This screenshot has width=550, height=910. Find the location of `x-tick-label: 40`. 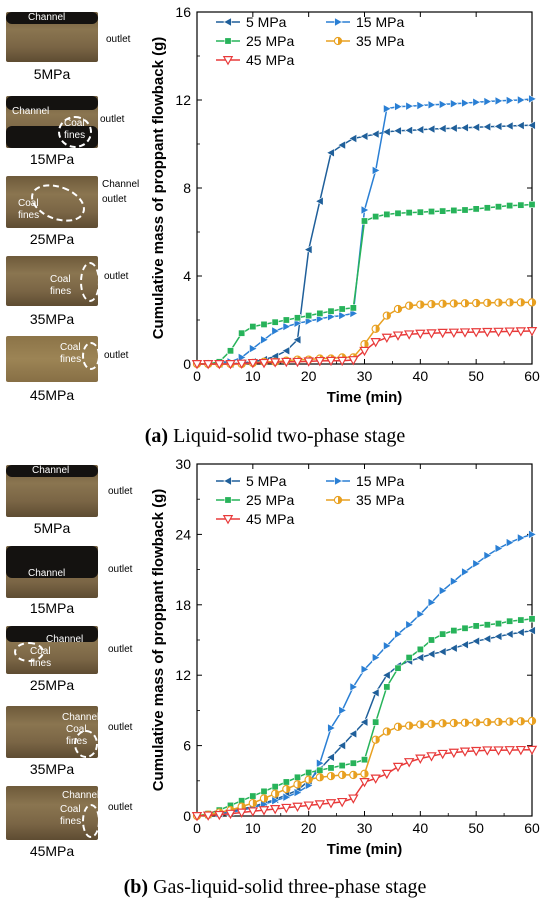

x-tick-label: 40 is located at coordinates (421, 828).